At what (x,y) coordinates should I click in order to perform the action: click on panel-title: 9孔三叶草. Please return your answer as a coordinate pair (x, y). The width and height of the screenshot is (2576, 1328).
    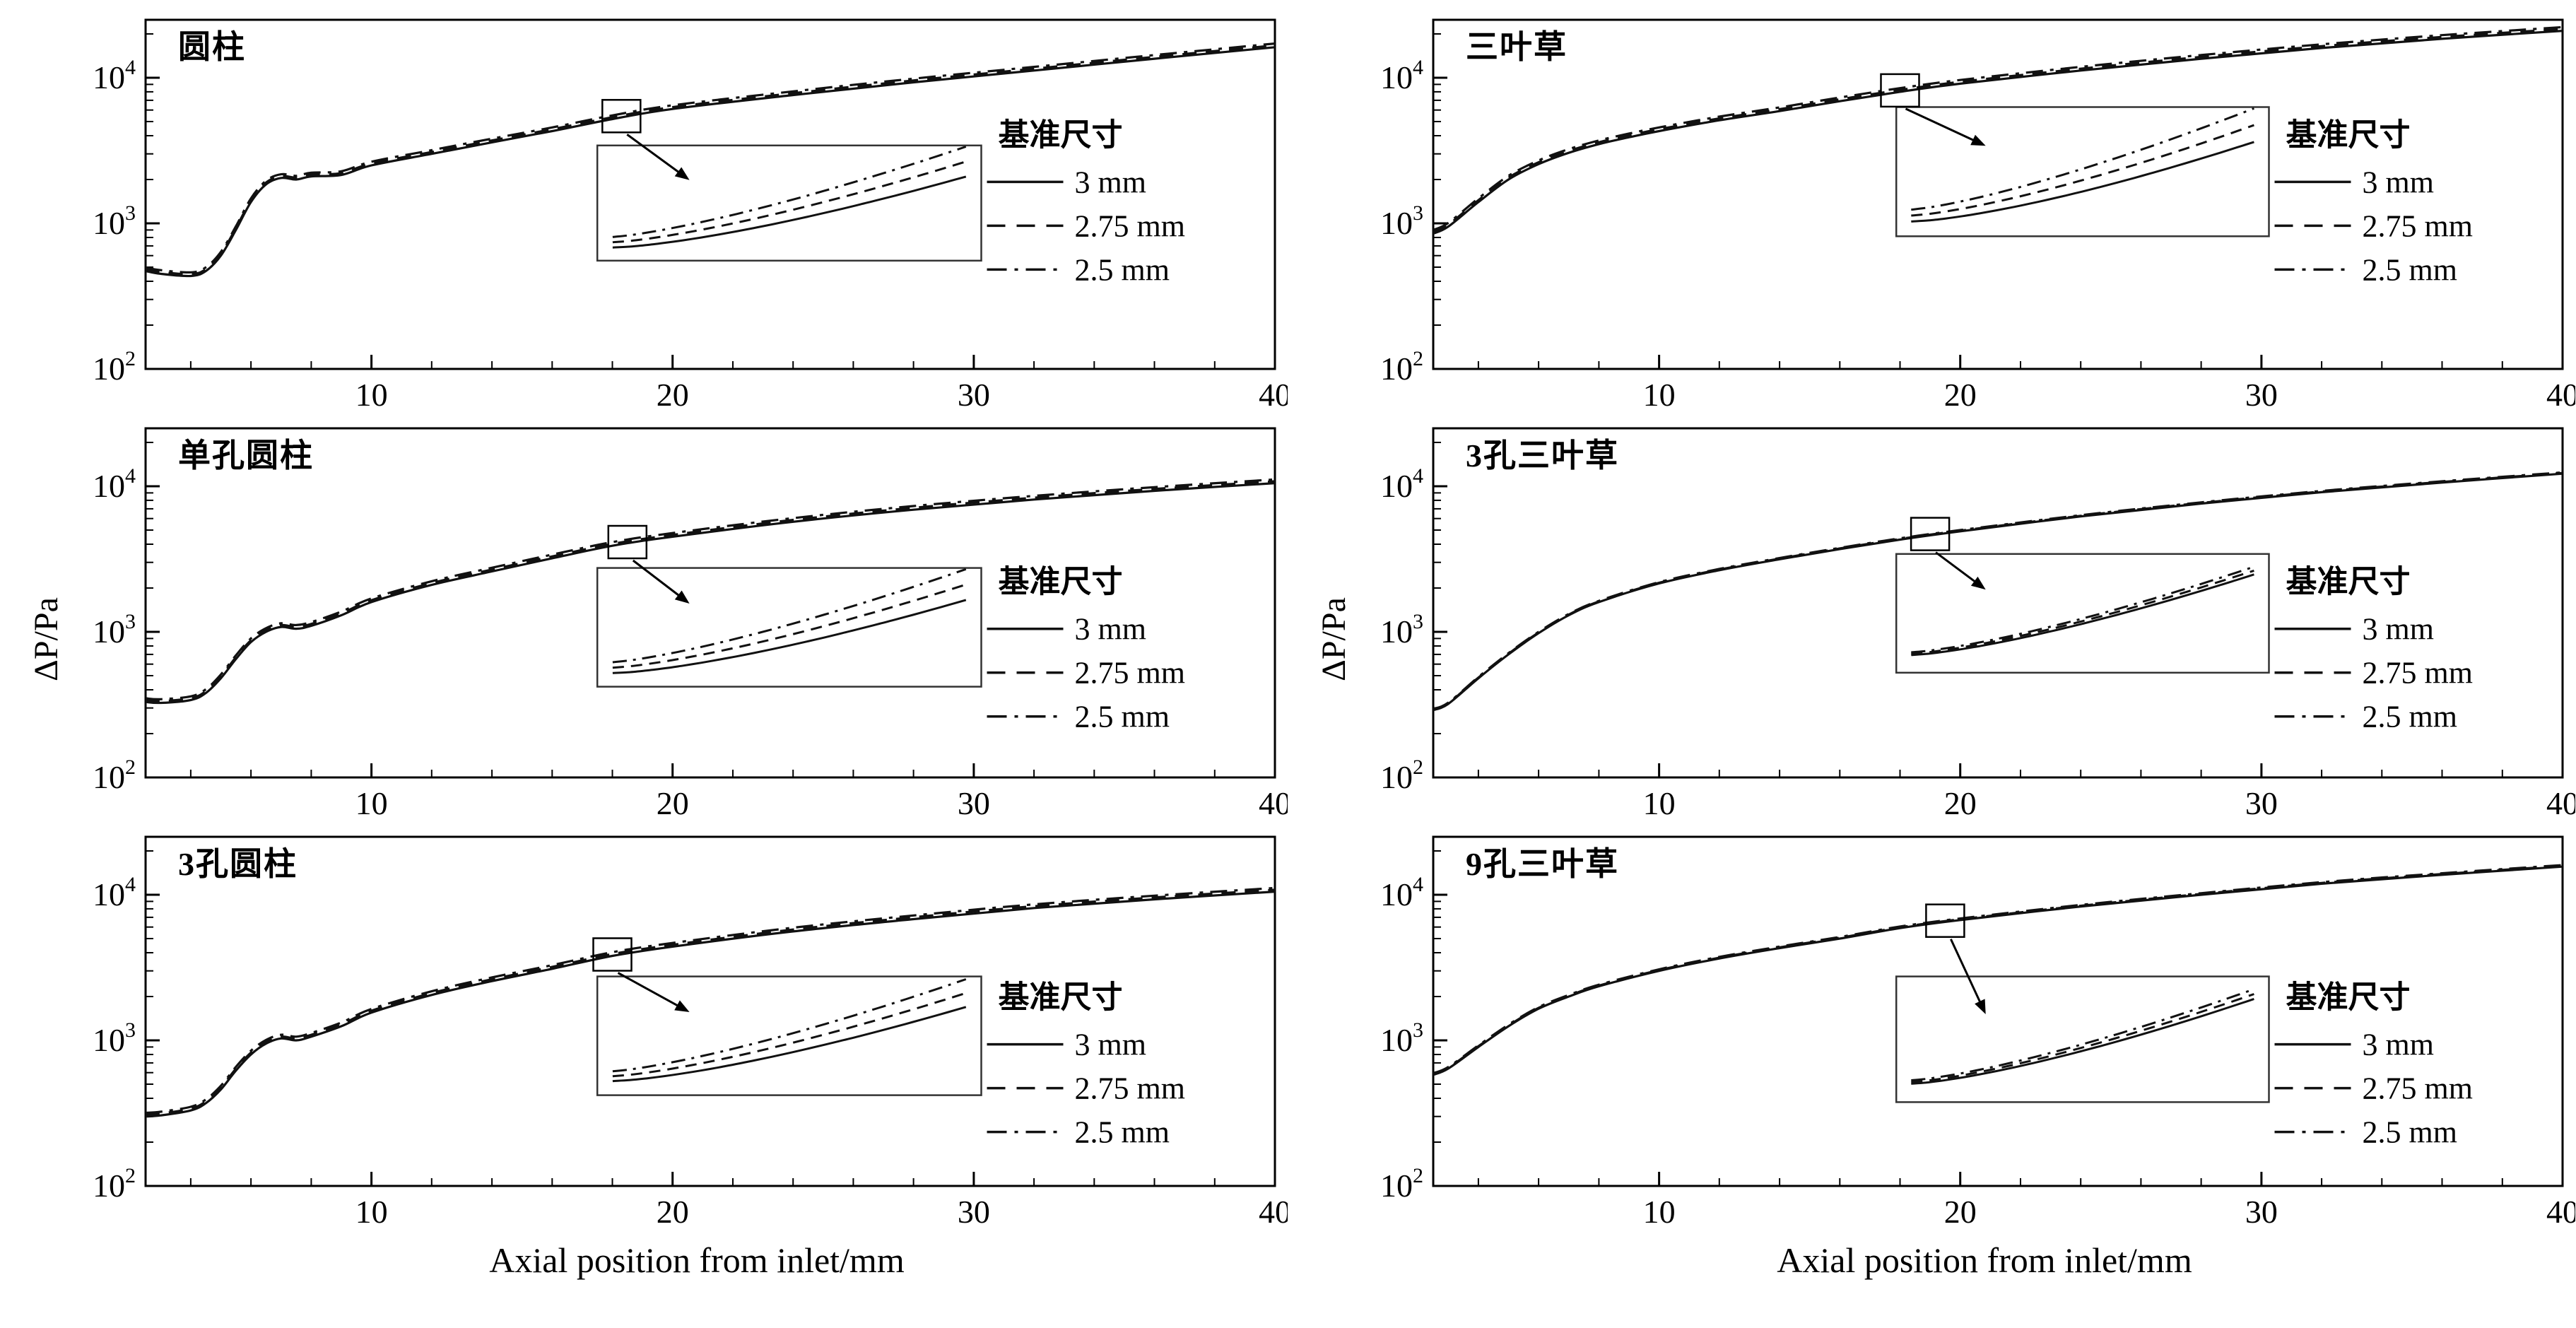
    Looking at the image, I should click on (1542, 864).